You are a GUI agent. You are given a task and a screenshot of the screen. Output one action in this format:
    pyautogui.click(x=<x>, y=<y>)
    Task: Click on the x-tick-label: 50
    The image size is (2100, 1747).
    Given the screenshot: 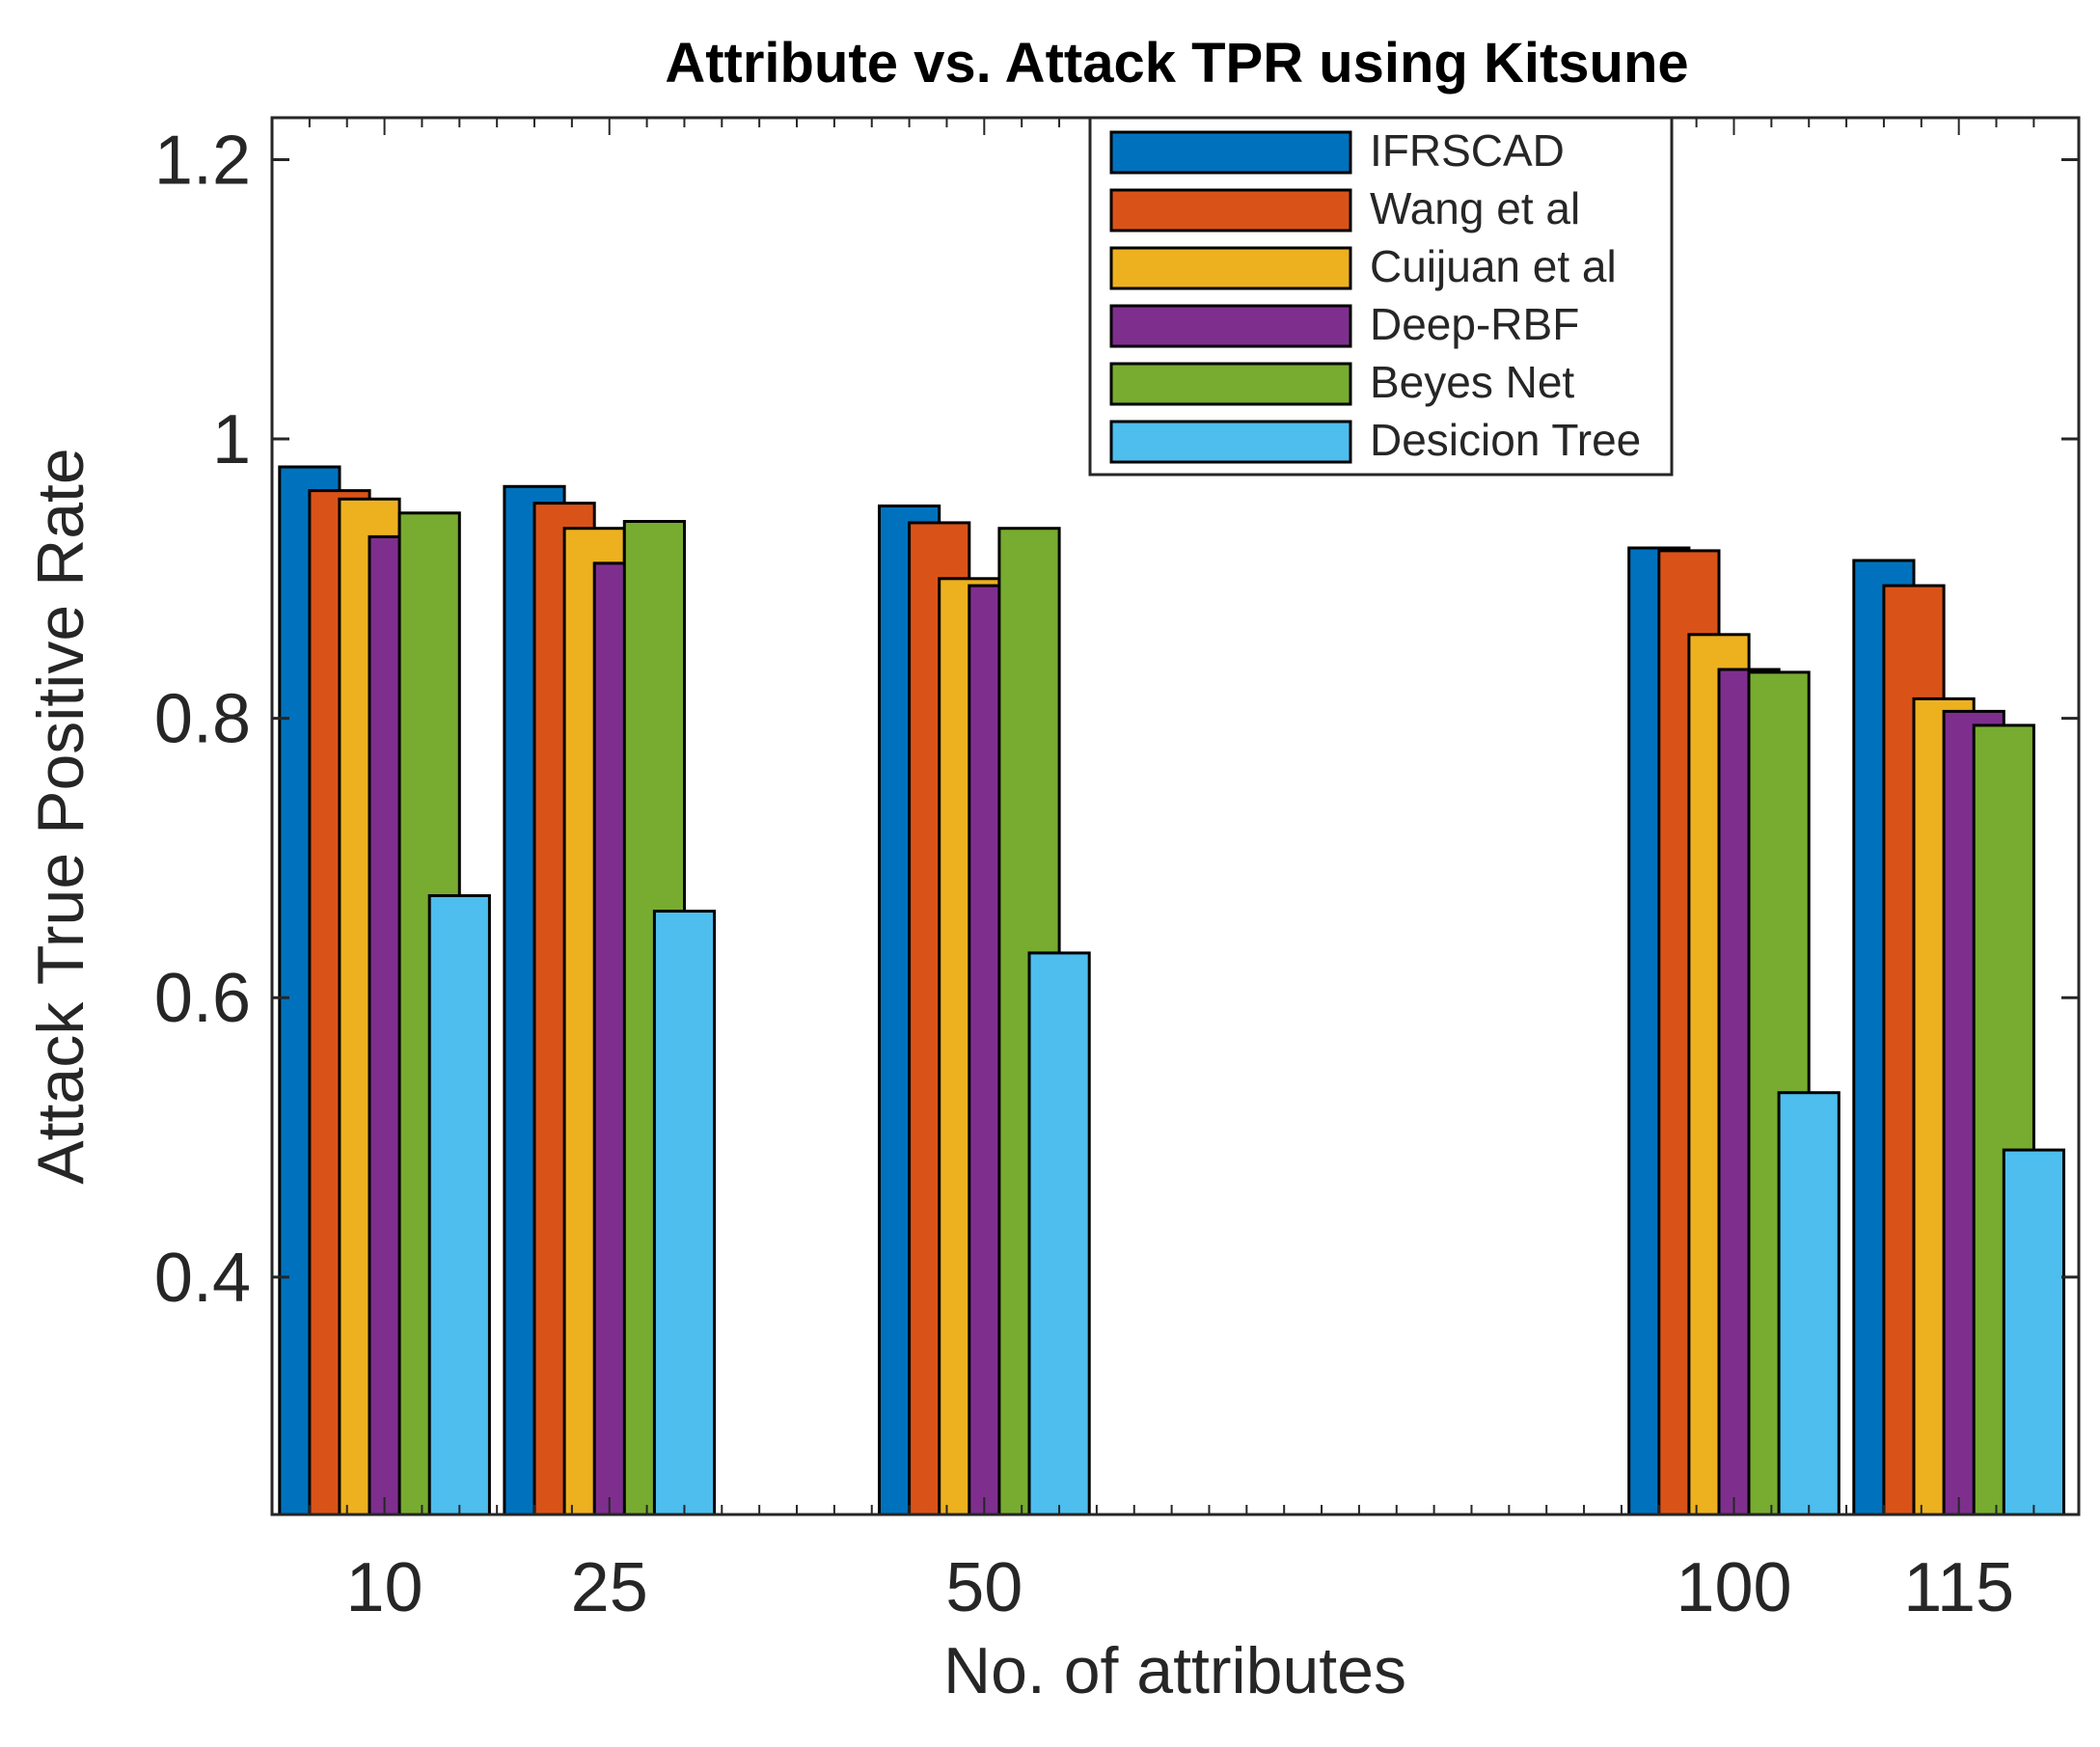 What is the action you would take?
    pyautogui.click(x=984, y=1587)
    